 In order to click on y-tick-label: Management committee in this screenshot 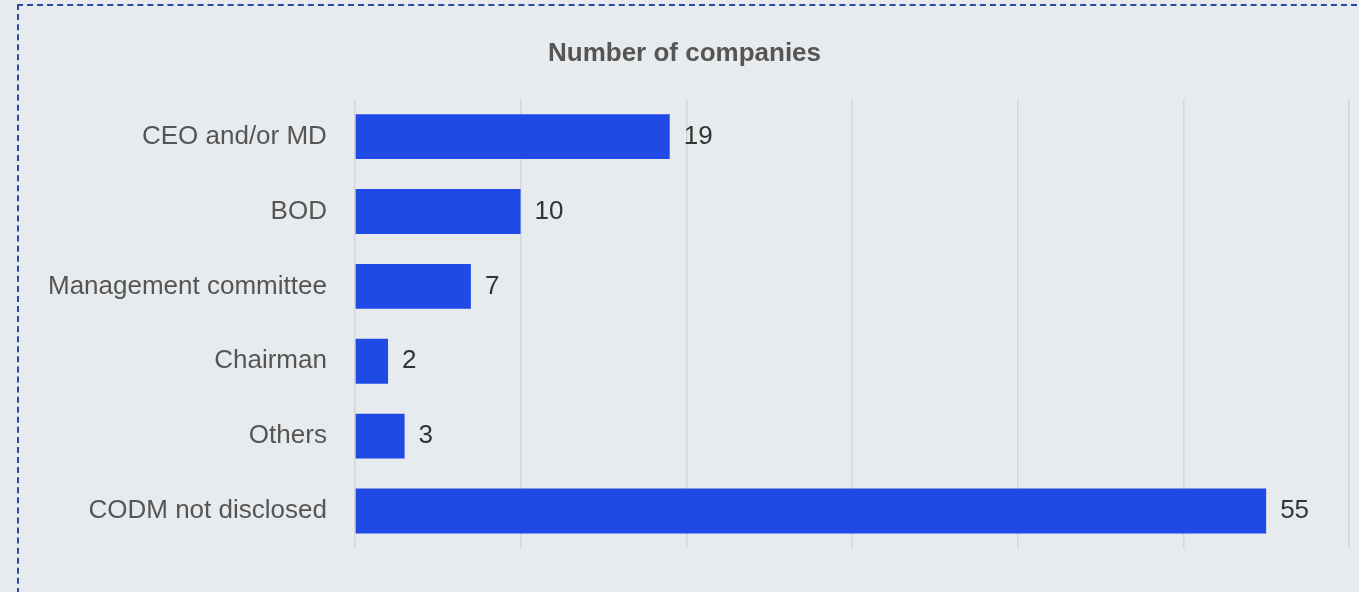, I will do `click(187, 284)`.